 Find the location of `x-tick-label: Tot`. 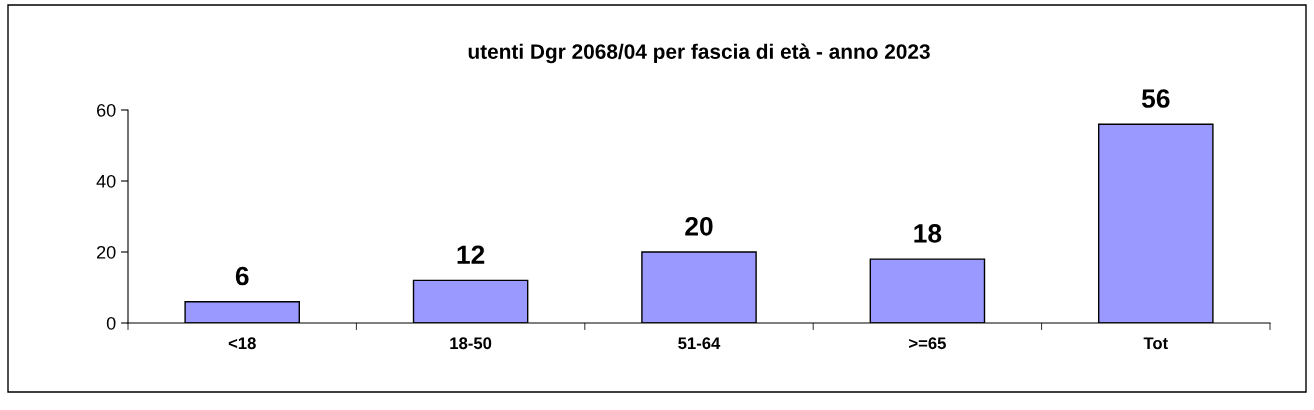

x-tick-label: Tot is located at coordinates (1155, 343).